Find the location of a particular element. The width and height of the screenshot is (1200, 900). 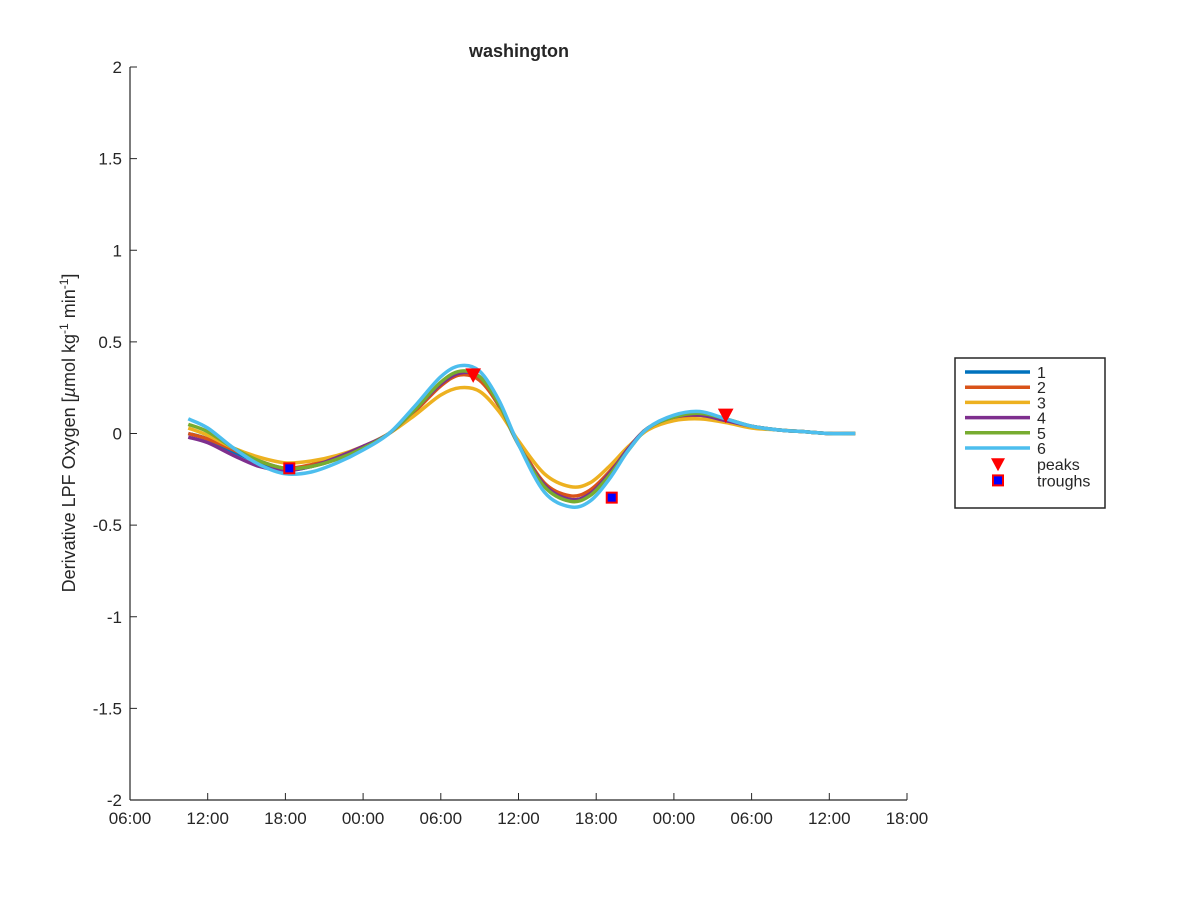

y-tick-label: 0.5 is located at coordinates (110, 342).